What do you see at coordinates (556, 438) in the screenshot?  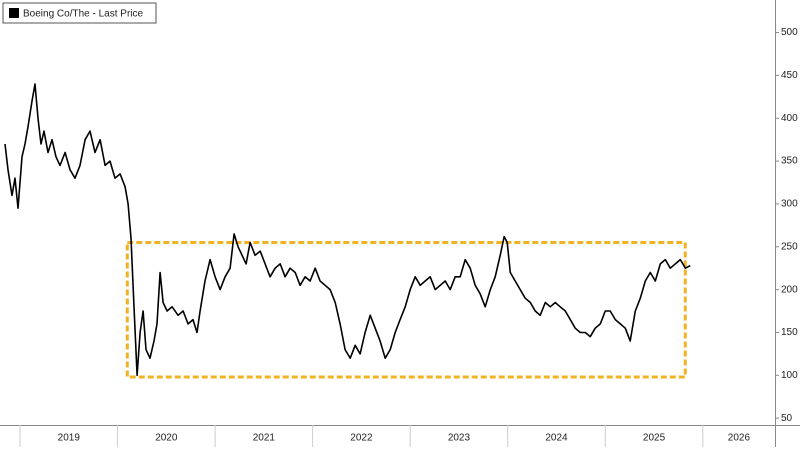 I see `x-tick-label: 2024` at bounding box center [556, 438].